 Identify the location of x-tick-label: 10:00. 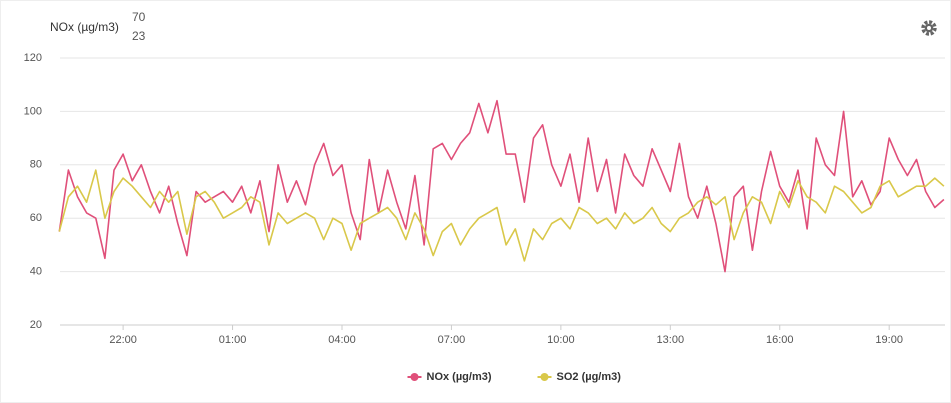
(561, 340).